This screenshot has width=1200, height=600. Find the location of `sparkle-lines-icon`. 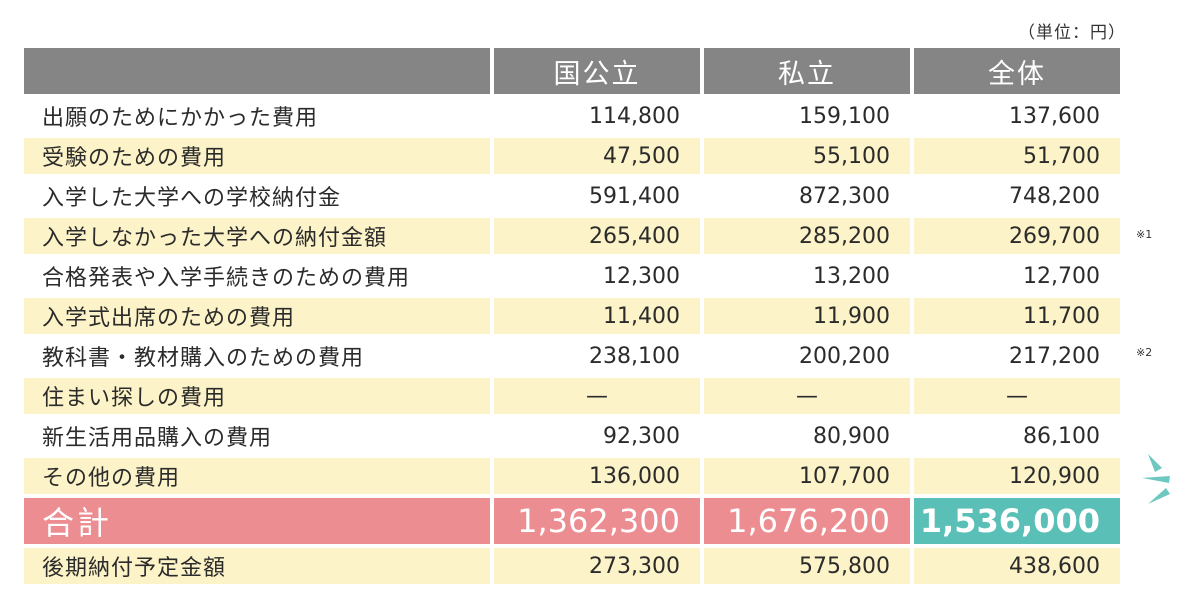

sparkle-lines-icon is located at coordinates (1156, 479).